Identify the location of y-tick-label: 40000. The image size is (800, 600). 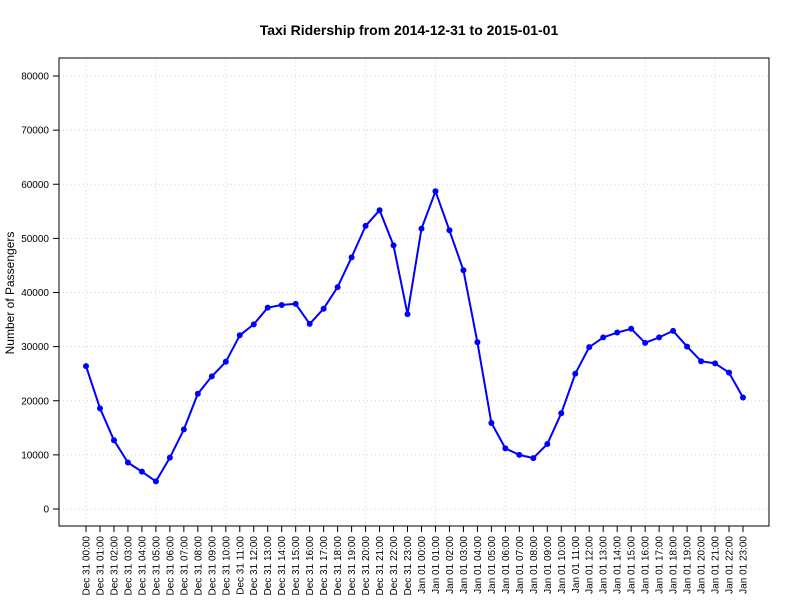
(35, 293).